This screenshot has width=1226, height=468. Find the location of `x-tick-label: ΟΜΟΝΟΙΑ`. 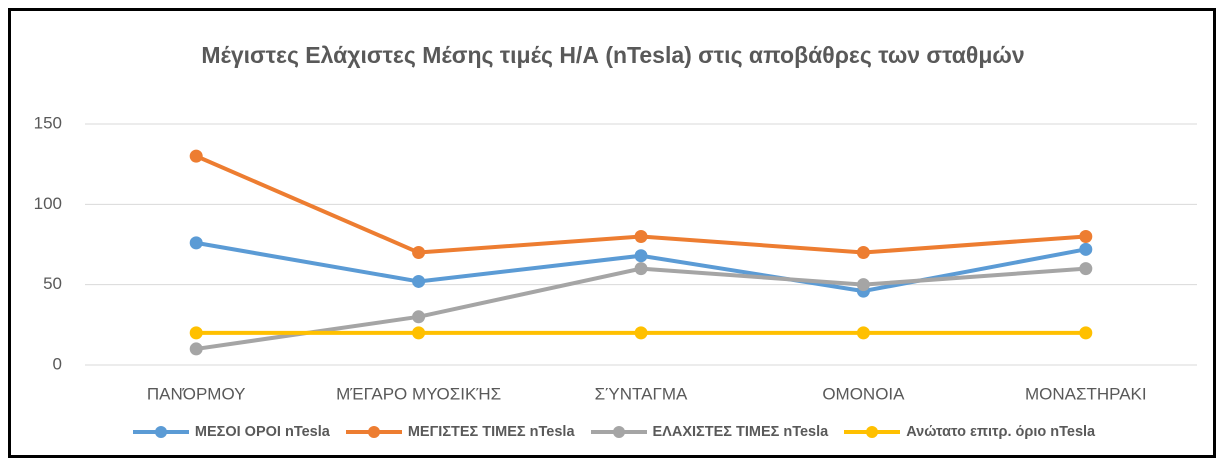

x-tick-label: ΟΜΟΝΟΙΑ is located at coordinates (863, 393).